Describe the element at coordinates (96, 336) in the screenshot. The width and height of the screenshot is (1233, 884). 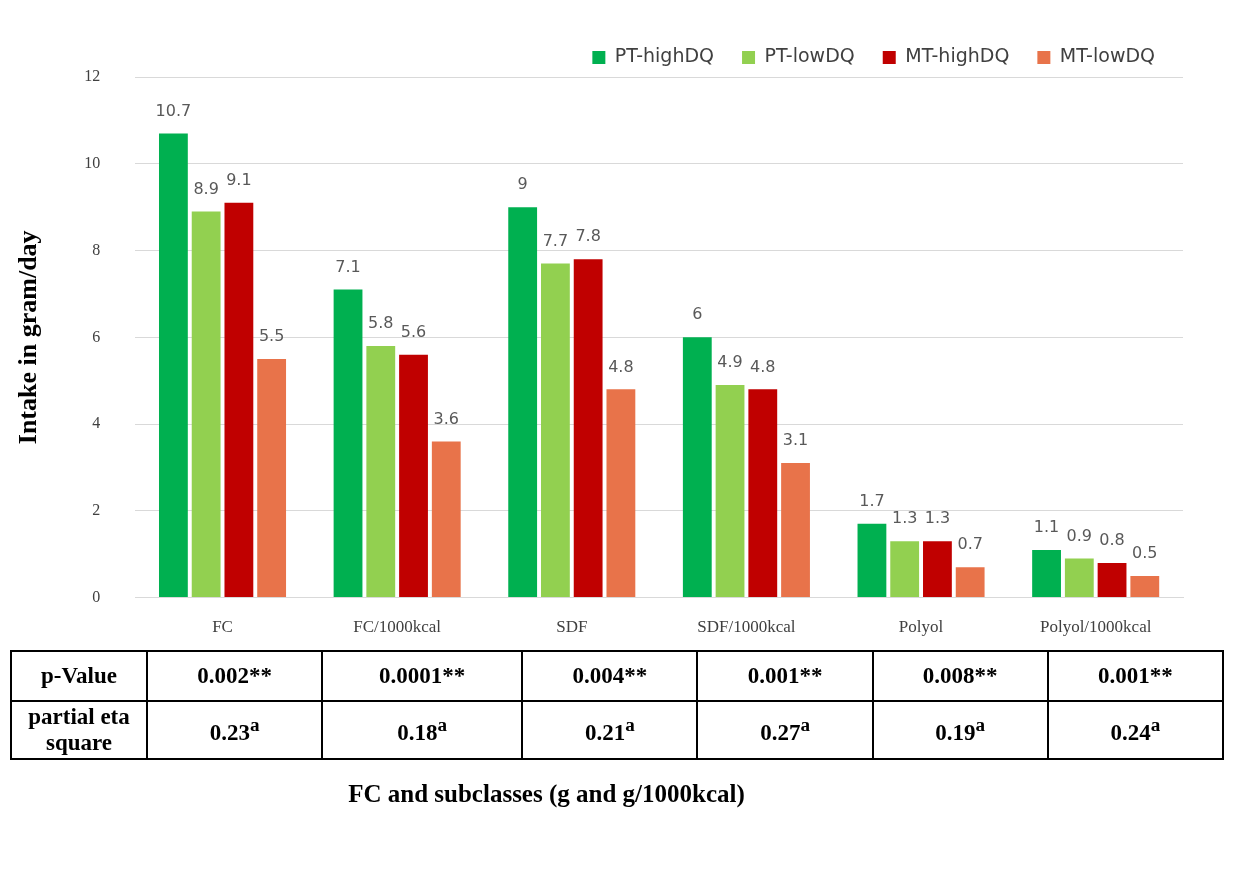
I see `y-tick-label: 6` at that location.